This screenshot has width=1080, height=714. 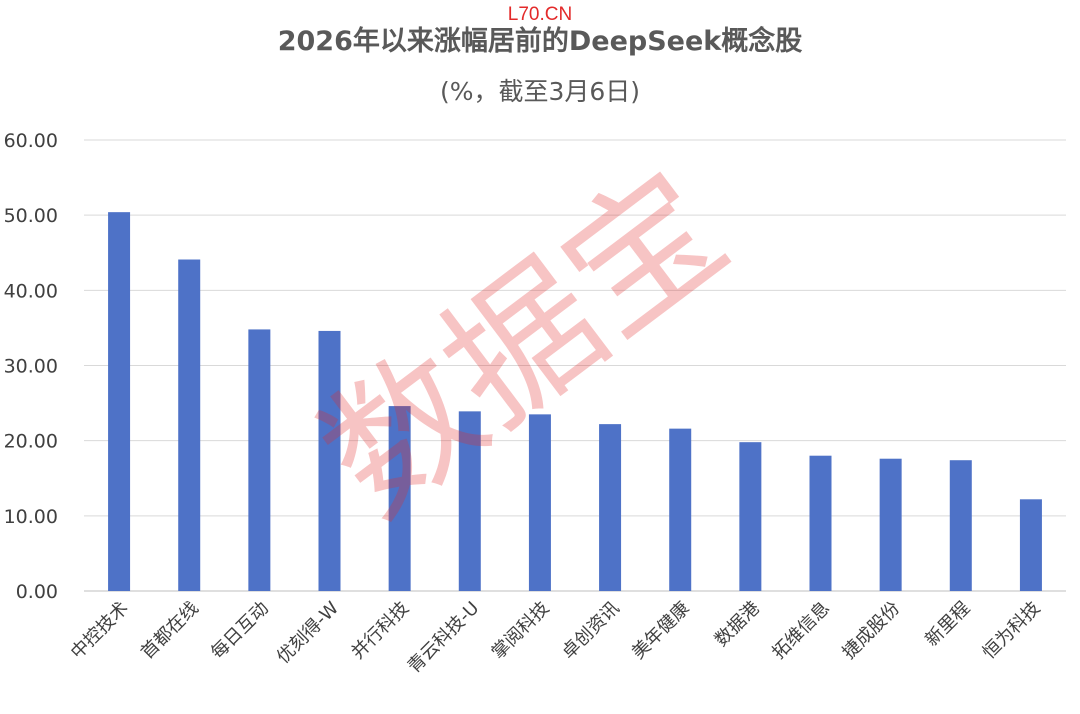 What do you see at coordinates (31, 517) in the screenshot?
I see `y-tick-label: 10.00` at bounding box center [31, 517].